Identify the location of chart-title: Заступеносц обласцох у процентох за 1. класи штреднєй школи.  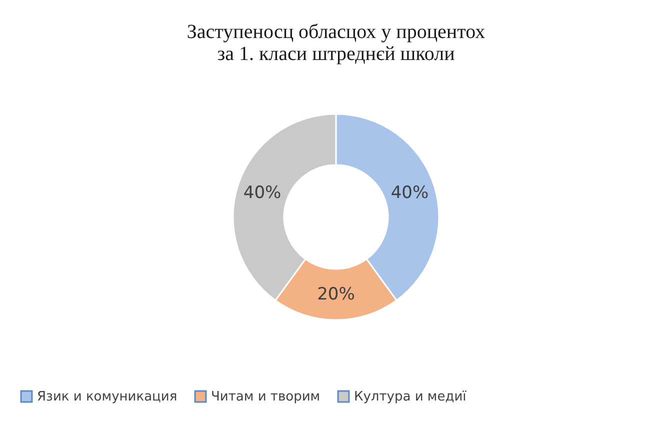
(336, 43).